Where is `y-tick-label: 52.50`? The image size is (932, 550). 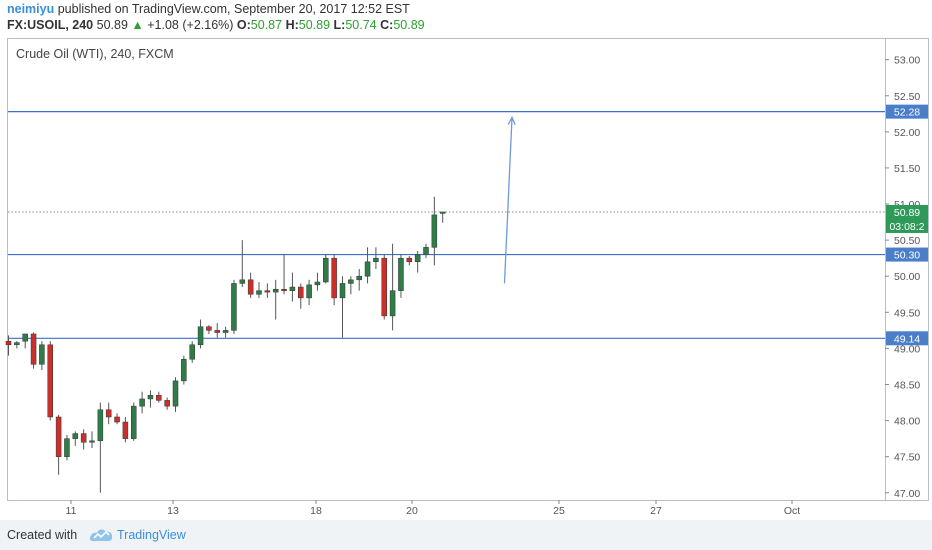
y-tick-label: 52.50 is located at coordinates (907, 97).